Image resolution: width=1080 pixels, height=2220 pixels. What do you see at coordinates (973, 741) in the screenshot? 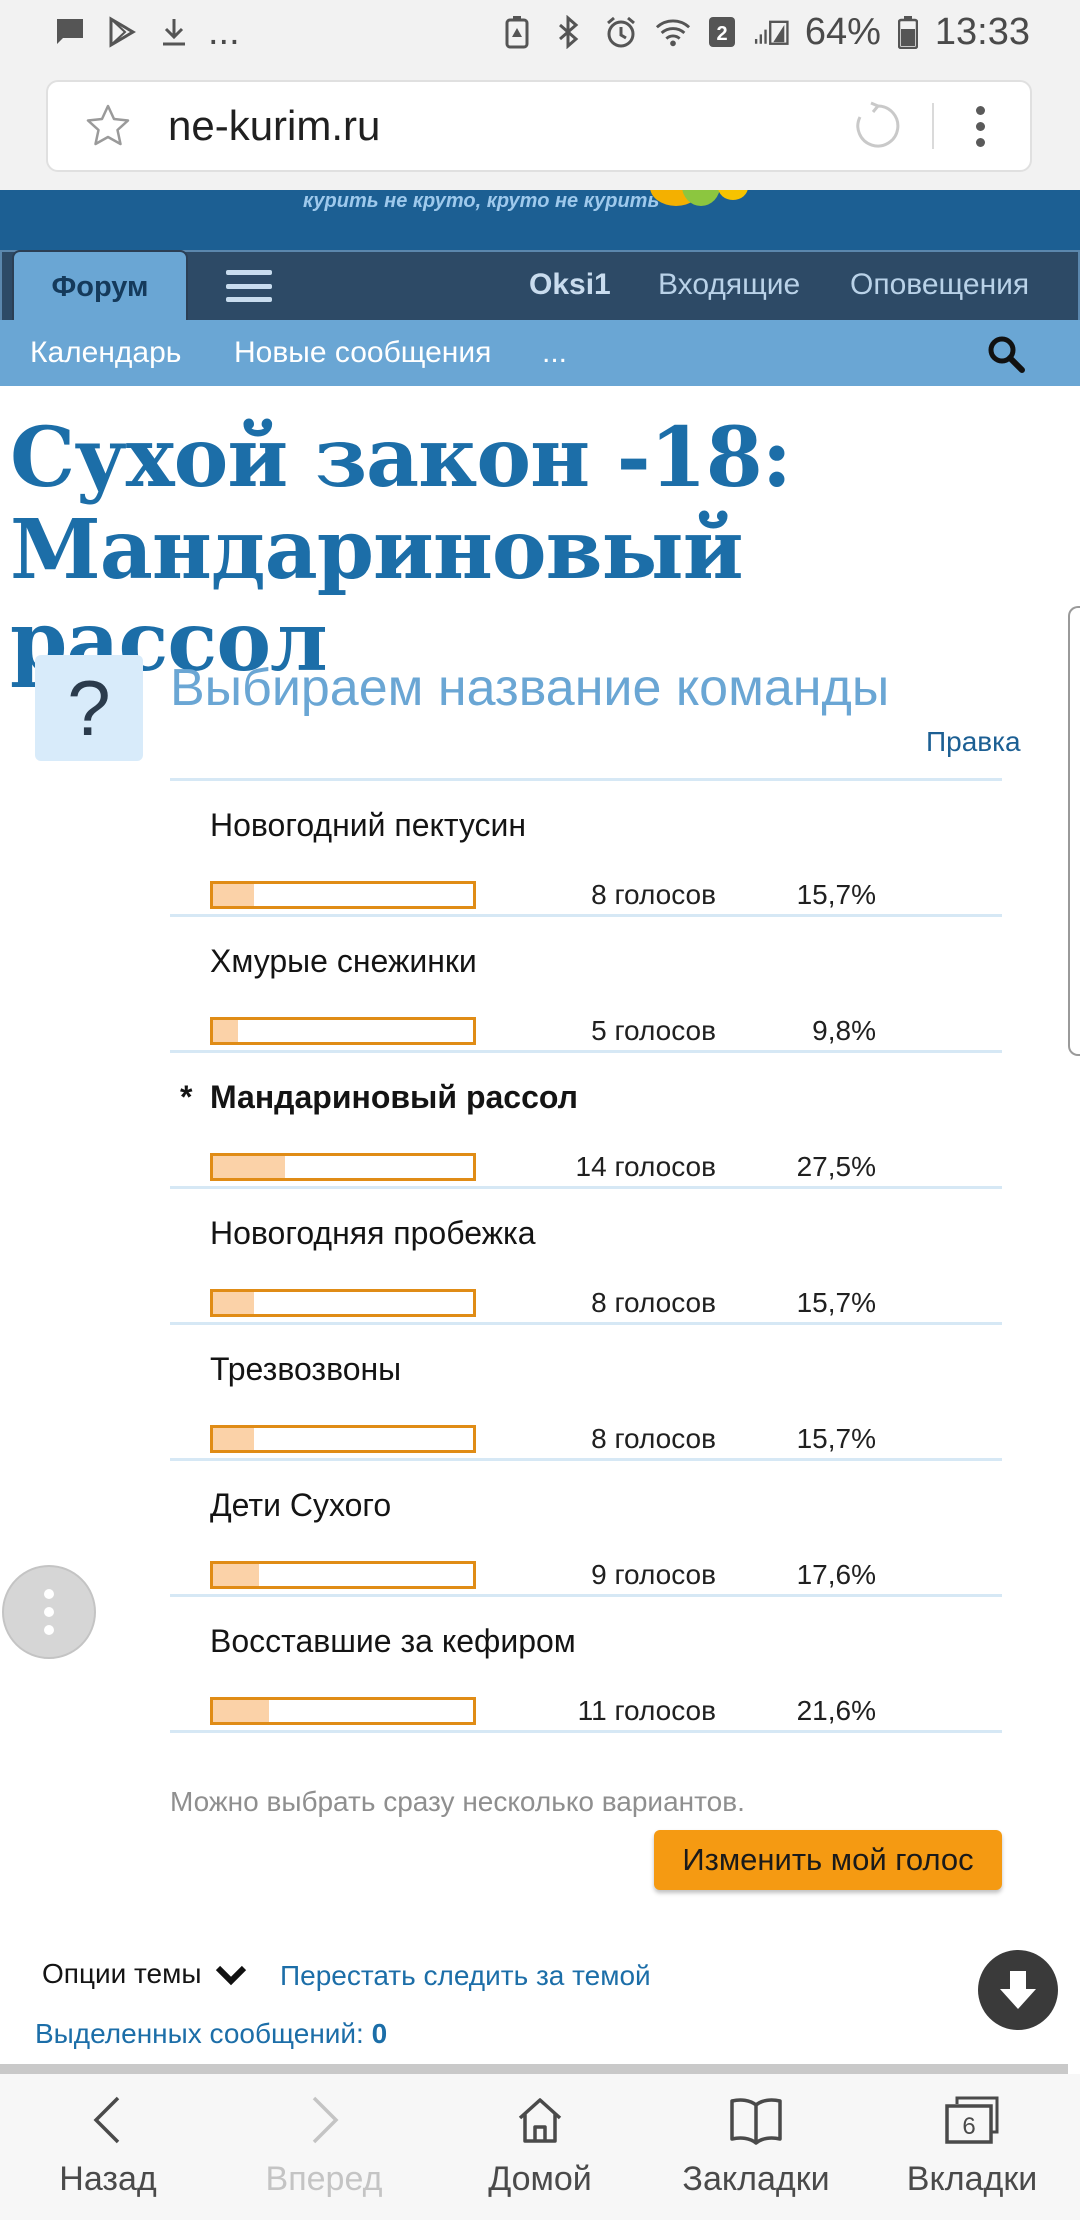
I see `poll-edit-link: Правка` at bounding box center [973, 741].